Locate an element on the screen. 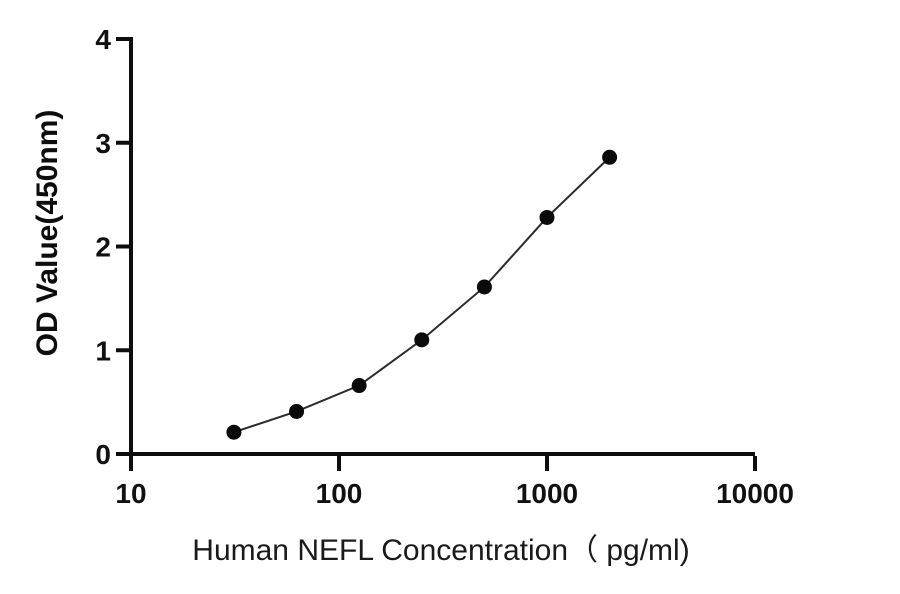 This screenshot has height=594, width=900. y-tick-label: 0 is located at coordinates (103, 454).